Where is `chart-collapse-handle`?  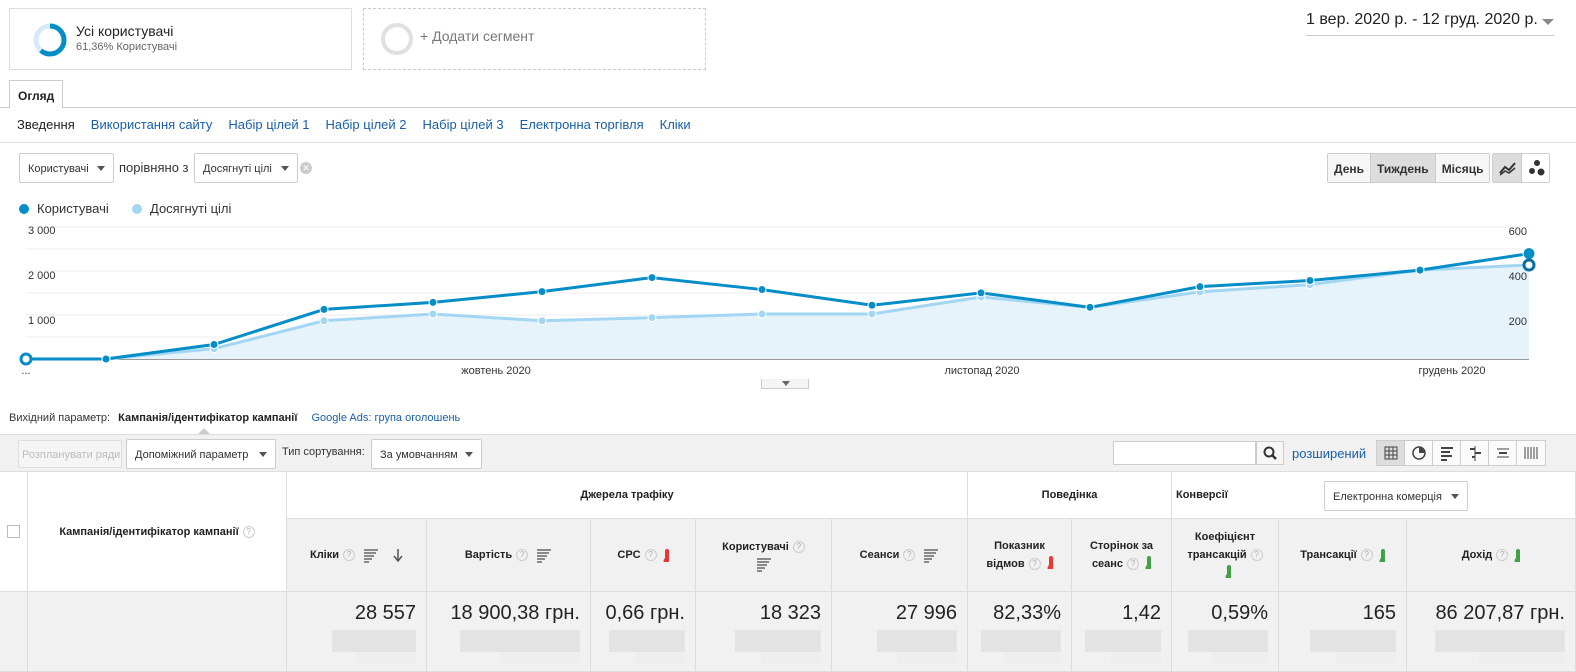
chart-collapse-handle is located at coordinates (785, 384).